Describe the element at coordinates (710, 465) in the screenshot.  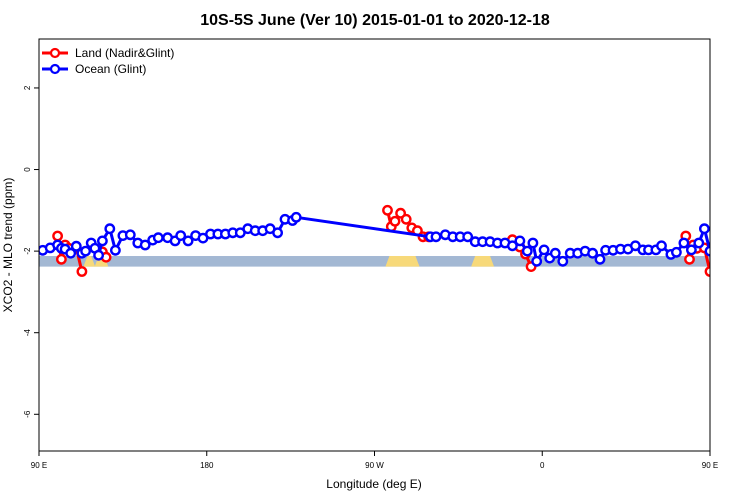
I see `x-tick-label-4: 90 E` at that location.